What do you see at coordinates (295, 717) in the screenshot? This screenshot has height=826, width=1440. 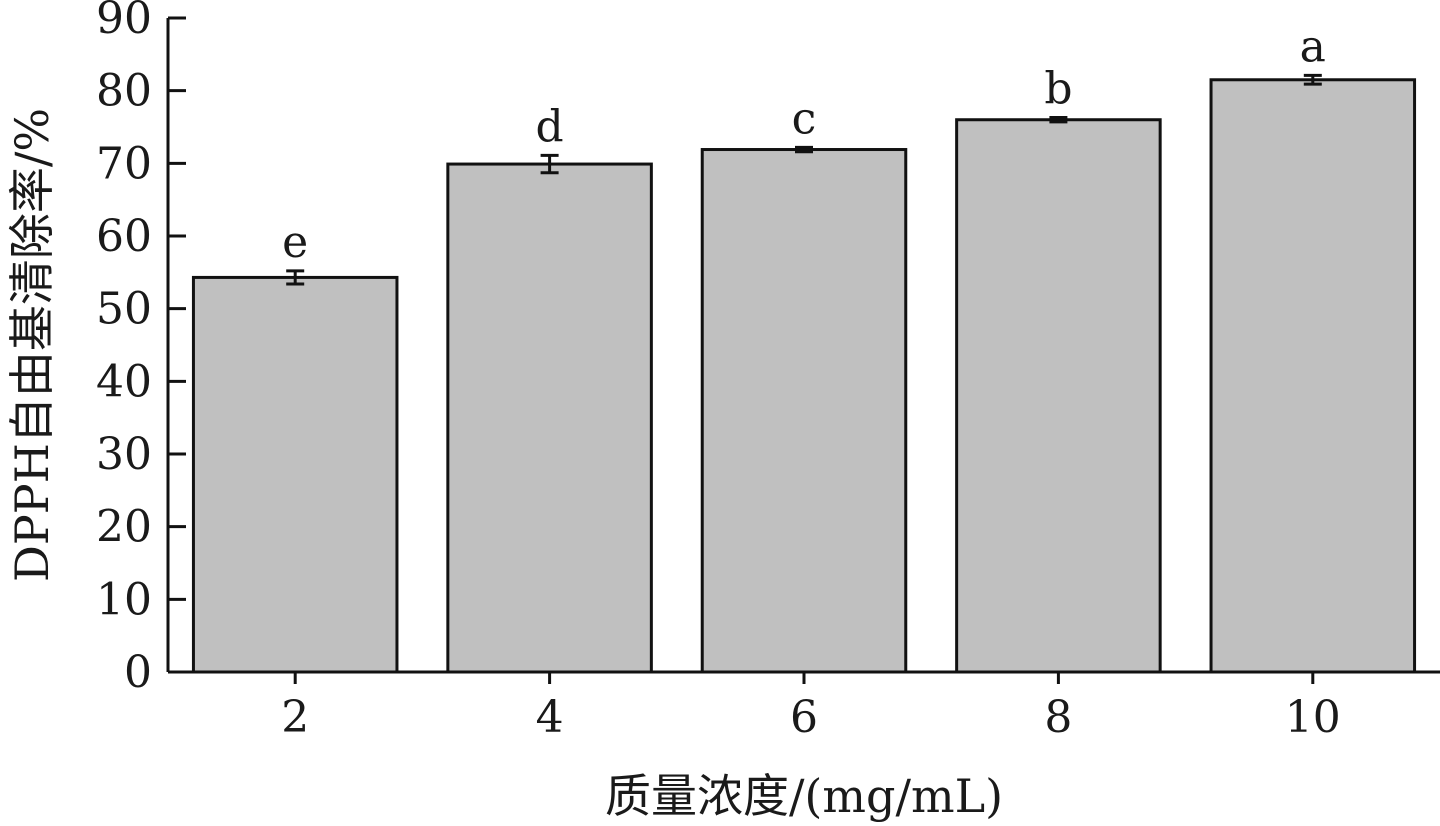 I see `x-tick-label-2: 2` at bounding box center [295, 717].